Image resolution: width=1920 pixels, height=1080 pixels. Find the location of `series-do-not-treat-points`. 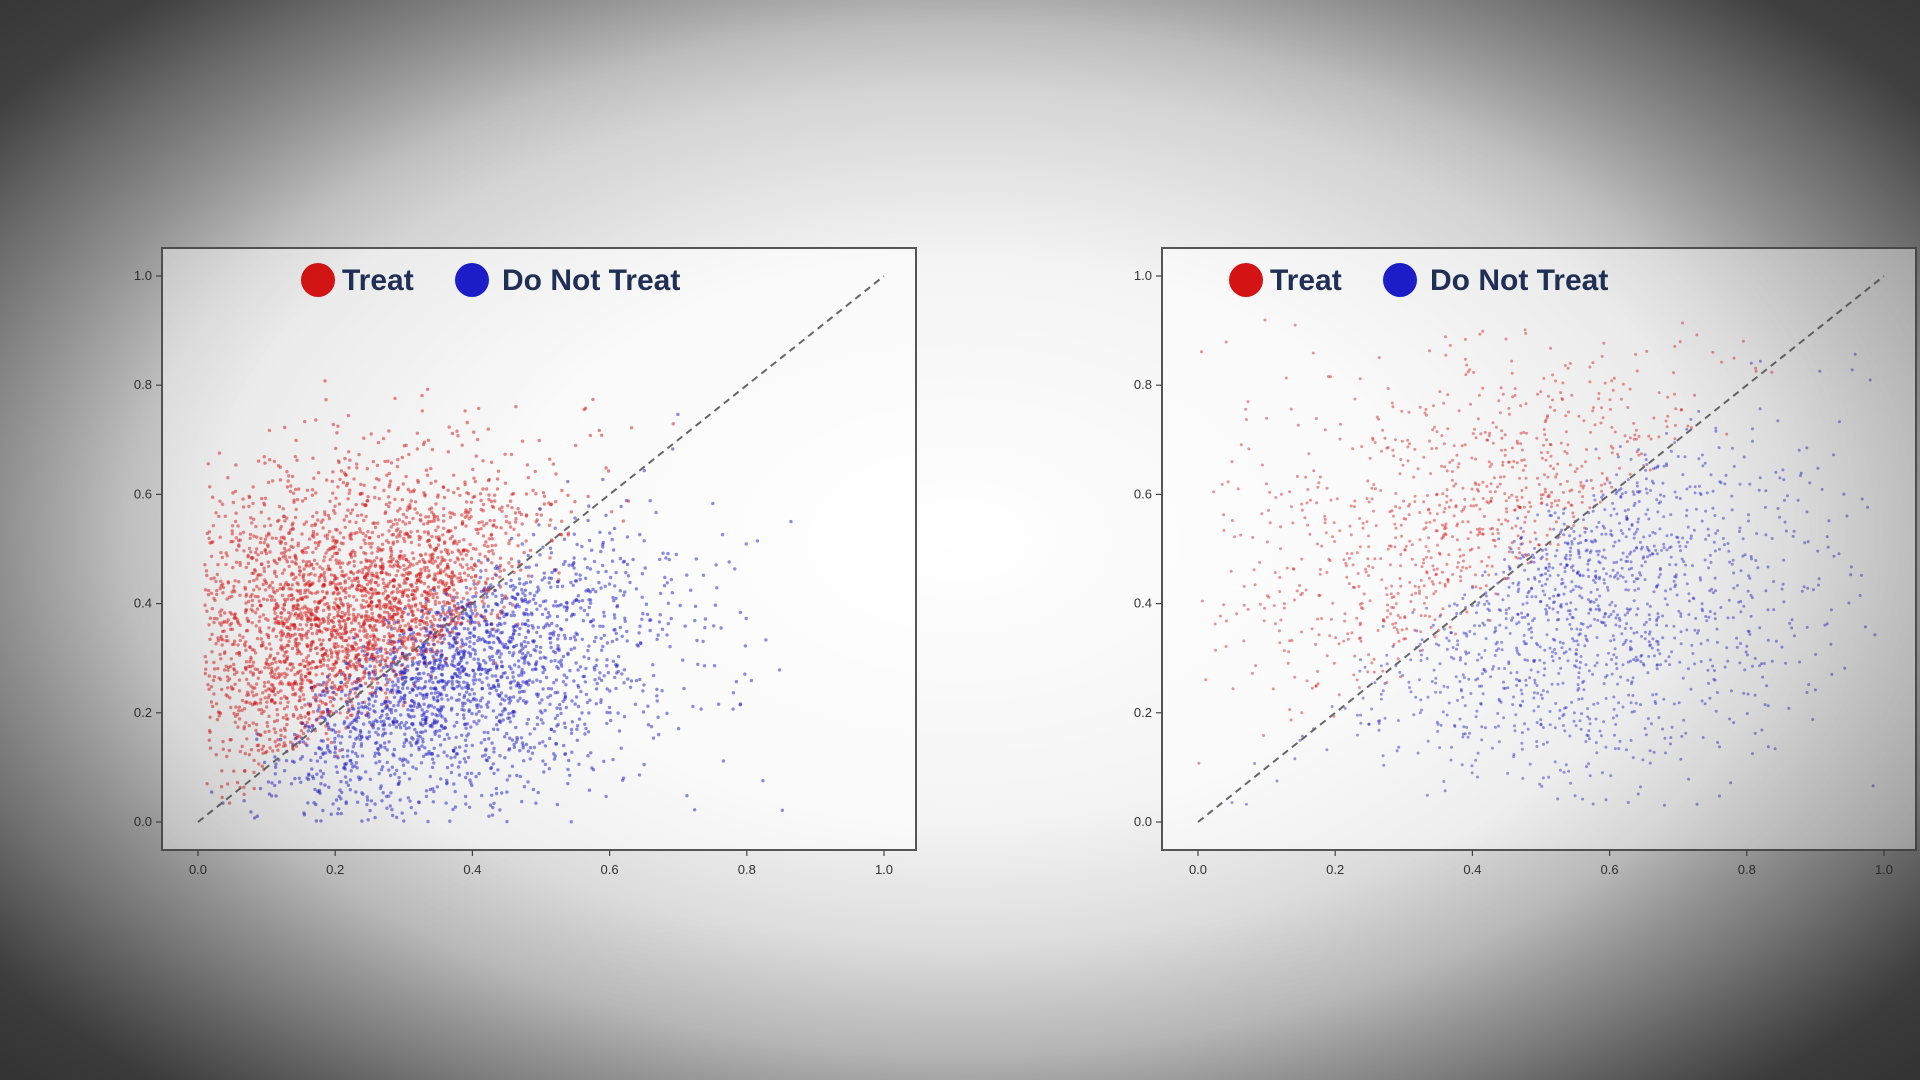

series-do-not-treat-points is located at coordinates (501, 618).